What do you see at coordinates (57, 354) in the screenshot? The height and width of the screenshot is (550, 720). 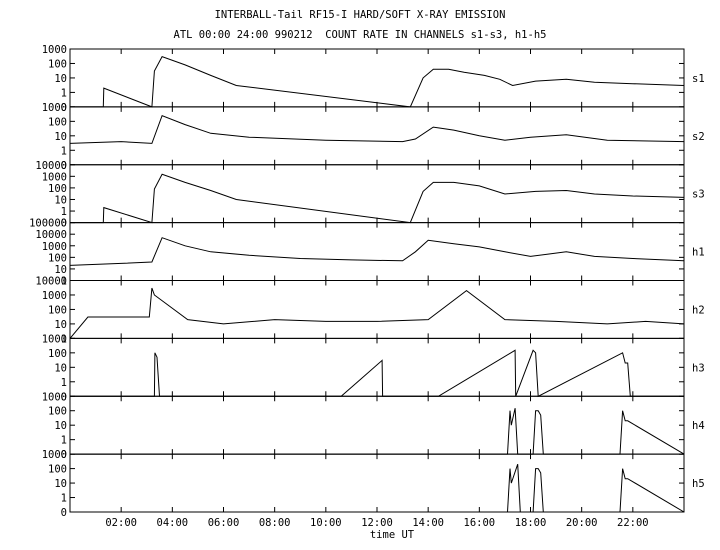 I see `y-tick-label-h3: 100` at bounding box center [57, 354].